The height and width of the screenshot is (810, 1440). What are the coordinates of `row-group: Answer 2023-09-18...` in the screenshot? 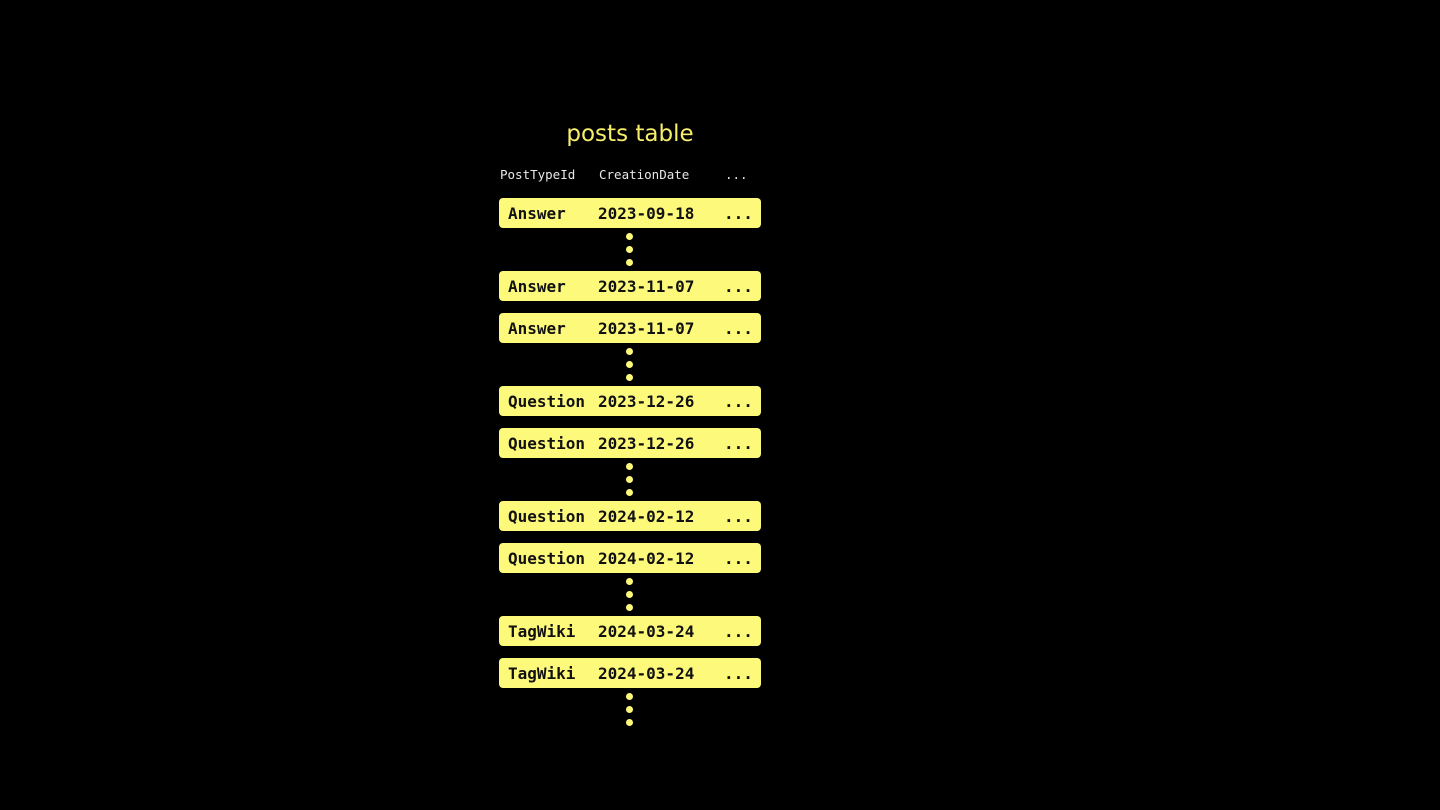 It's located at (630, 213).